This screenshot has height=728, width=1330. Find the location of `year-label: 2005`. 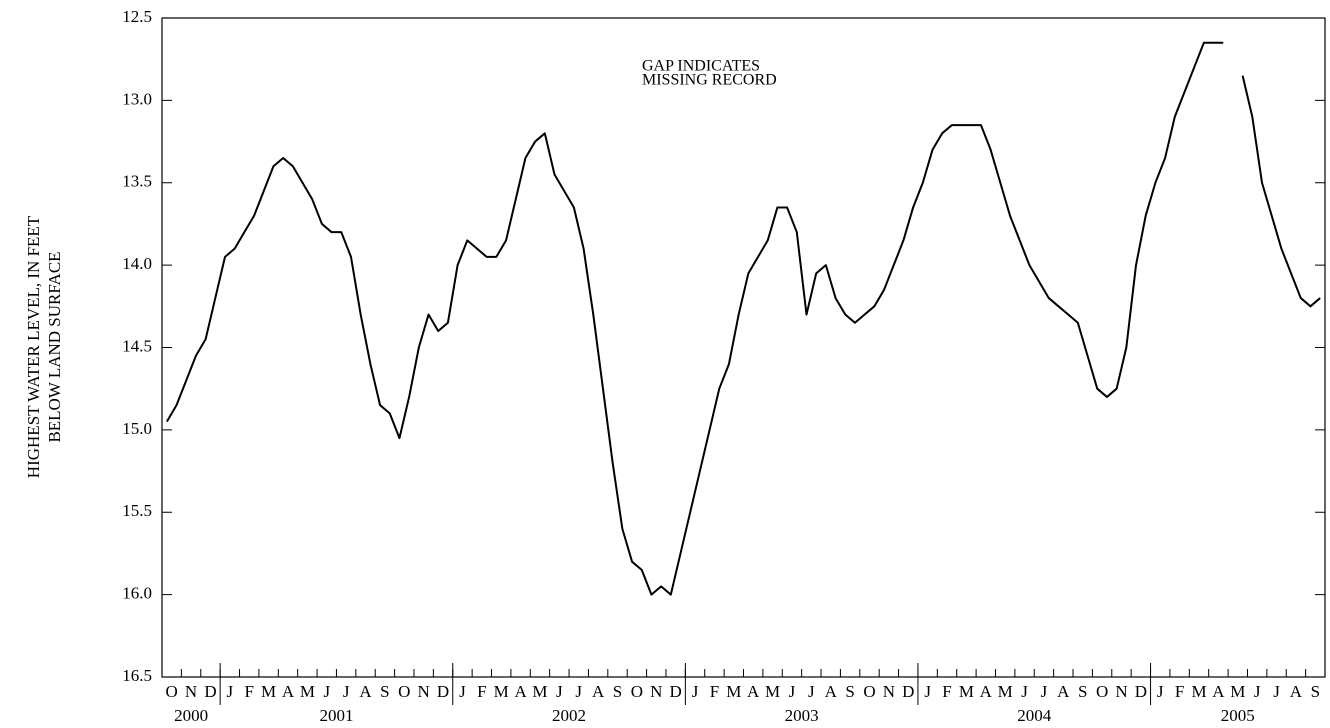

year-label: 2005 is located at coordinates (1238, 715).